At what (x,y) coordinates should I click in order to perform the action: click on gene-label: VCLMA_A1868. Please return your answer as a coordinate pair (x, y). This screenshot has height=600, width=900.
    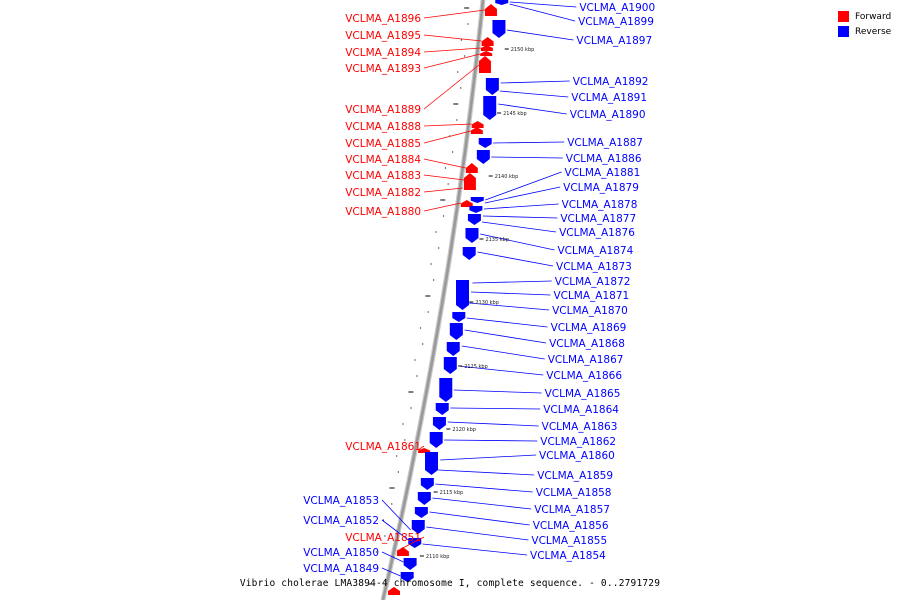
    Looking at the image, I should click on (587, 344).